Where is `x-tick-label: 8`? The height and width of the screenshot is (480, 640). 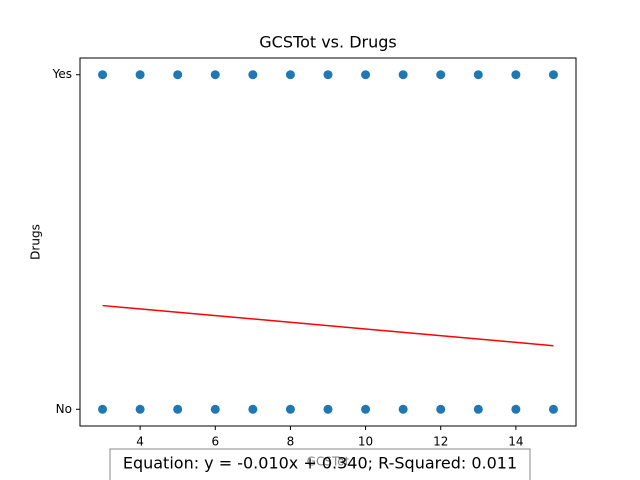
x-tick-label: 8 is located at coordinates (291, 442).